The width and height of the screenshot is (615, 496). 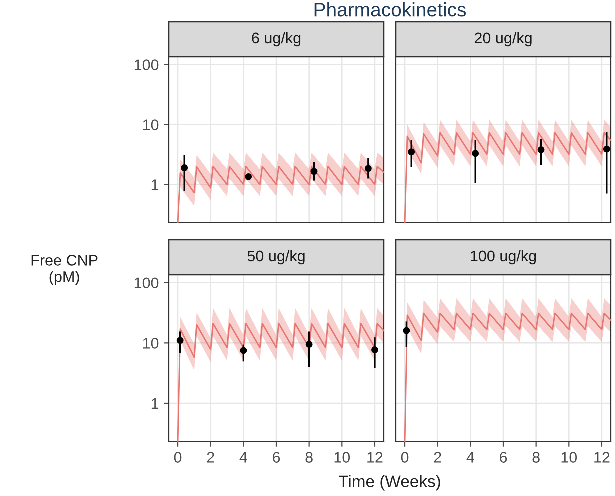 I want to click on chart-title: 6 ug/kg, so click(x=276, y=39).